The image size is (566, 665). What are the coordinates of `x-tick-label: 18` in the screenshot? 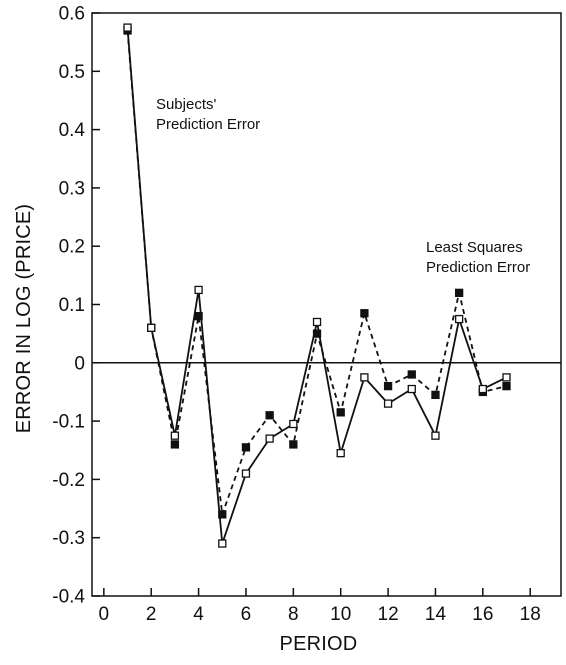 It's located at (530, 614).